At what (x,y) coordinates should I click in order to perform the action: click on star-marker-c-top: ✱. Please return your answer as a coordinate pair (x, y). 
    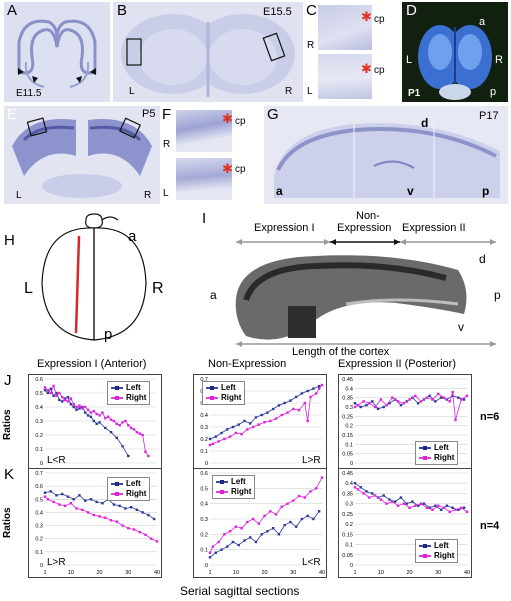
    Looking at the image, I should click on (366, 16).